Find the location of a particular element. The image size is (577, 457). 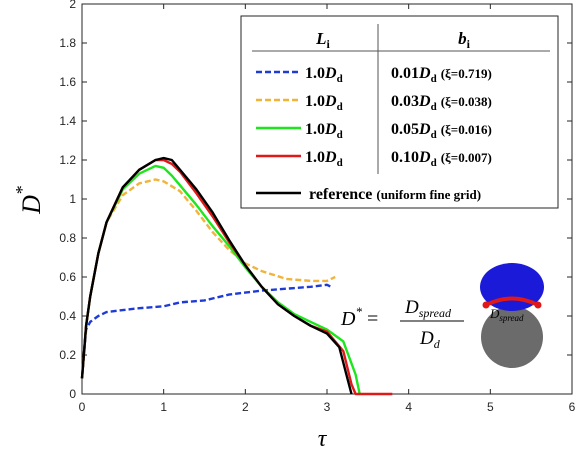

y-tick-label: 1 is located at coordinates (72, 199).